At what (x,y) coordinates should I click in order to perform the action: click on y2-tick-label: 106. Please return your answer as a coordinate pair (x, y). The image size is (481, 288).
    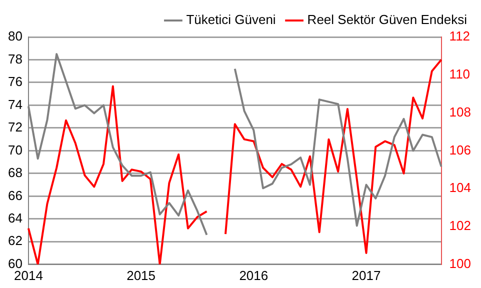
    Looking at the image, I should click on (460, 150).